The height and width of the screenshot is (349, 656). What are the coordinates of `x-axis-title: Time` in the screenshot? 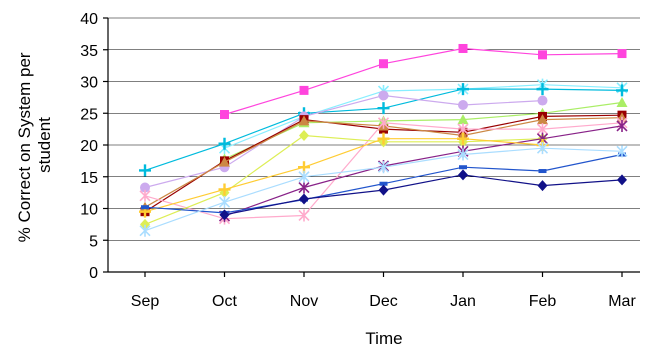 It's located at (383, 338).